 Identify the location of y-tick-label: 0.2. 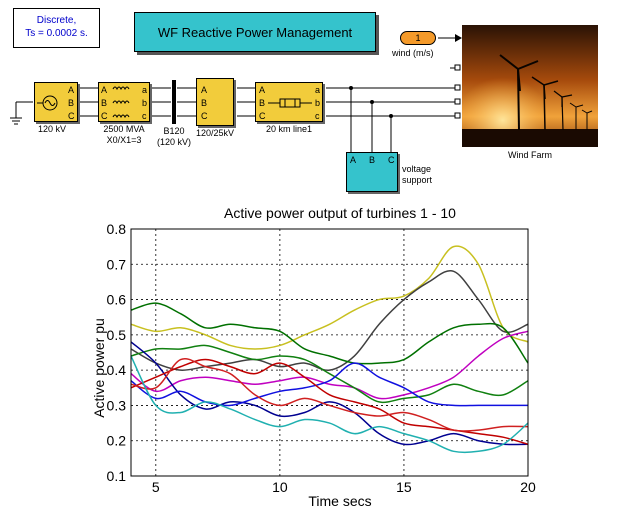
(117, 441).